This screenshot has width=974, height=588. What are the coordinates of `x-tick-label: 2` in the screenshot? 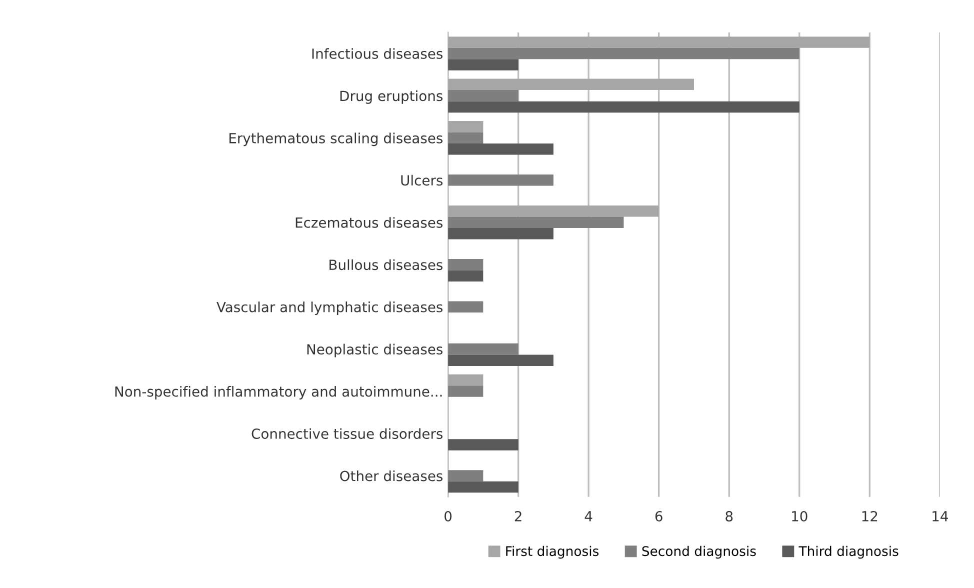 It's located at (518, 516).